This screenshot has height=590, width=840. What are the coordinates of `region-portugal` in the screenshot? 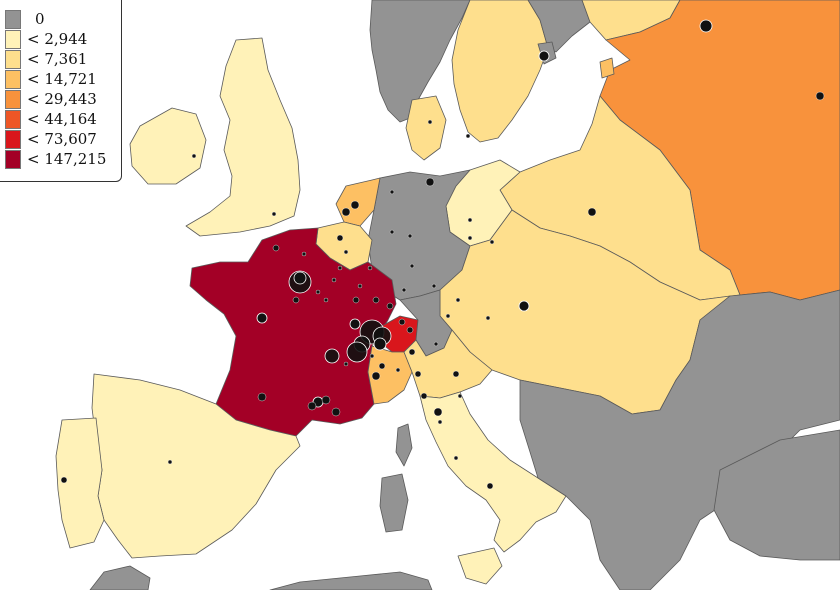 It's located at (80, 483).